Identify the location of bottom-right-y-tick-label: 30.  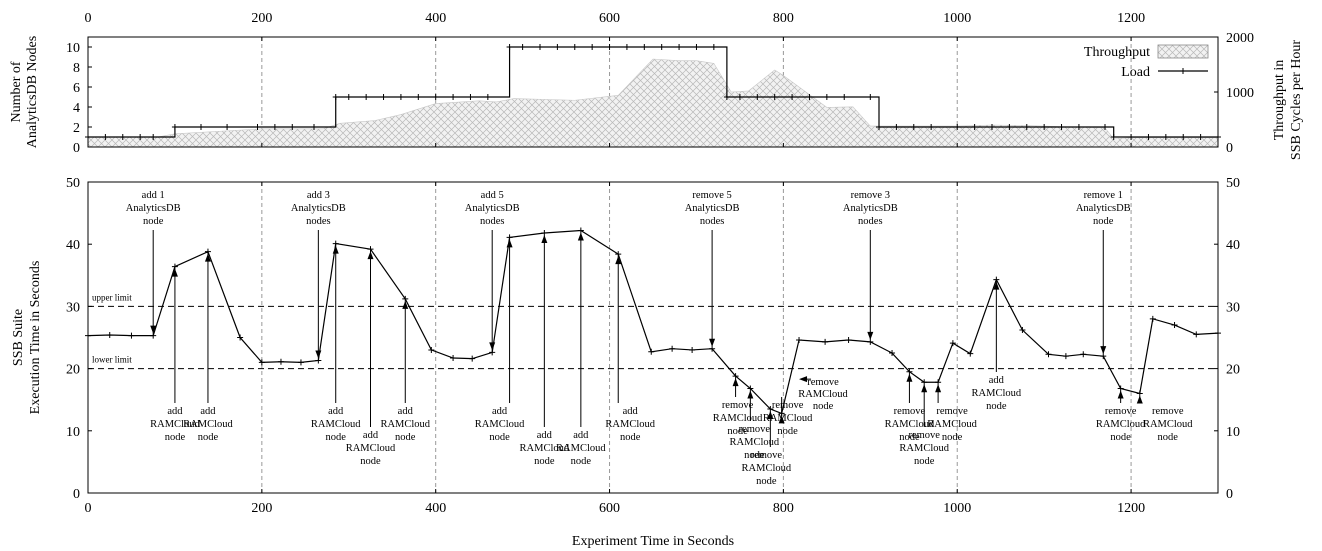
(1233, 307).